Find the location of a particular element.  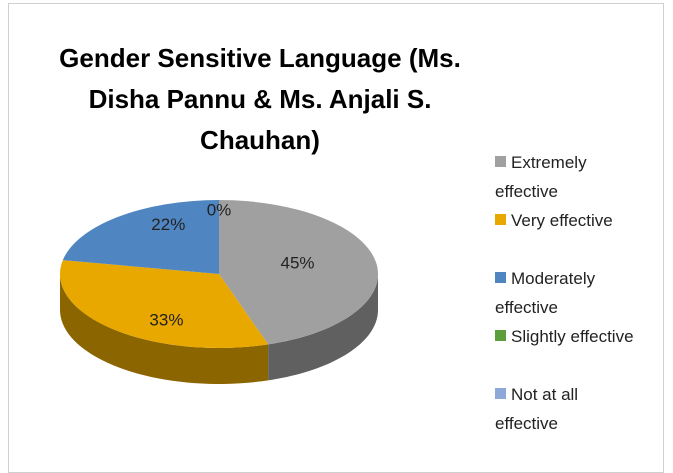

legend-item: Extremely effective is located at coordinates (570, 177).